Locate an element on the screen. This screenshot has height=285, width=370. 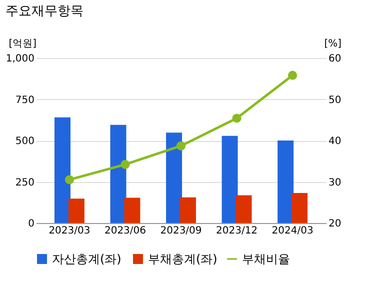
x-tick-label: 2023/12 is located at coordinates (237, 231).